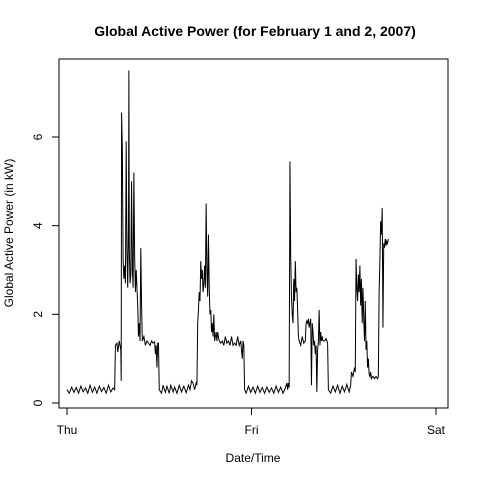 This screenshot has width=480, height=480. Describe the element at coordinates (436, 430) in the screenshot. I see `x-tick-label: Sat` at that location.